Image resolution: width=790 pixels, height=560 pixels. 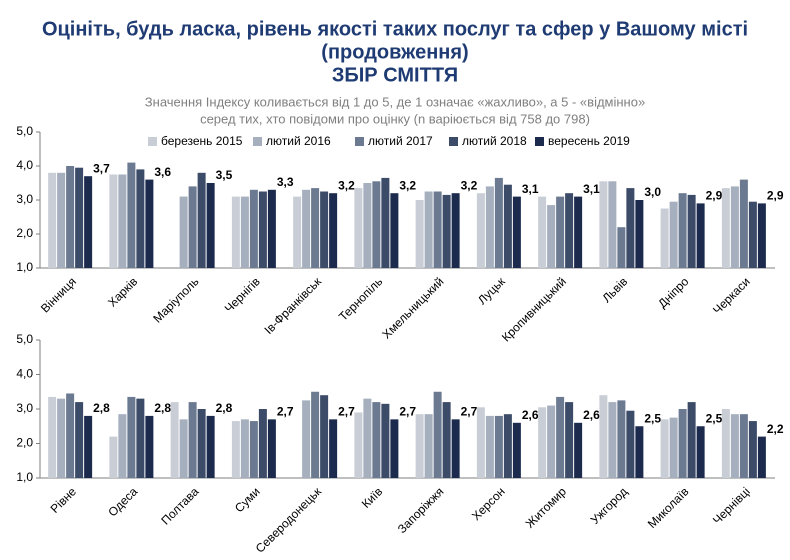 What do you see at coordinates (775, 196) in the screenshot?
I see `value-label: 2,9` at bounding box center [775, 196].